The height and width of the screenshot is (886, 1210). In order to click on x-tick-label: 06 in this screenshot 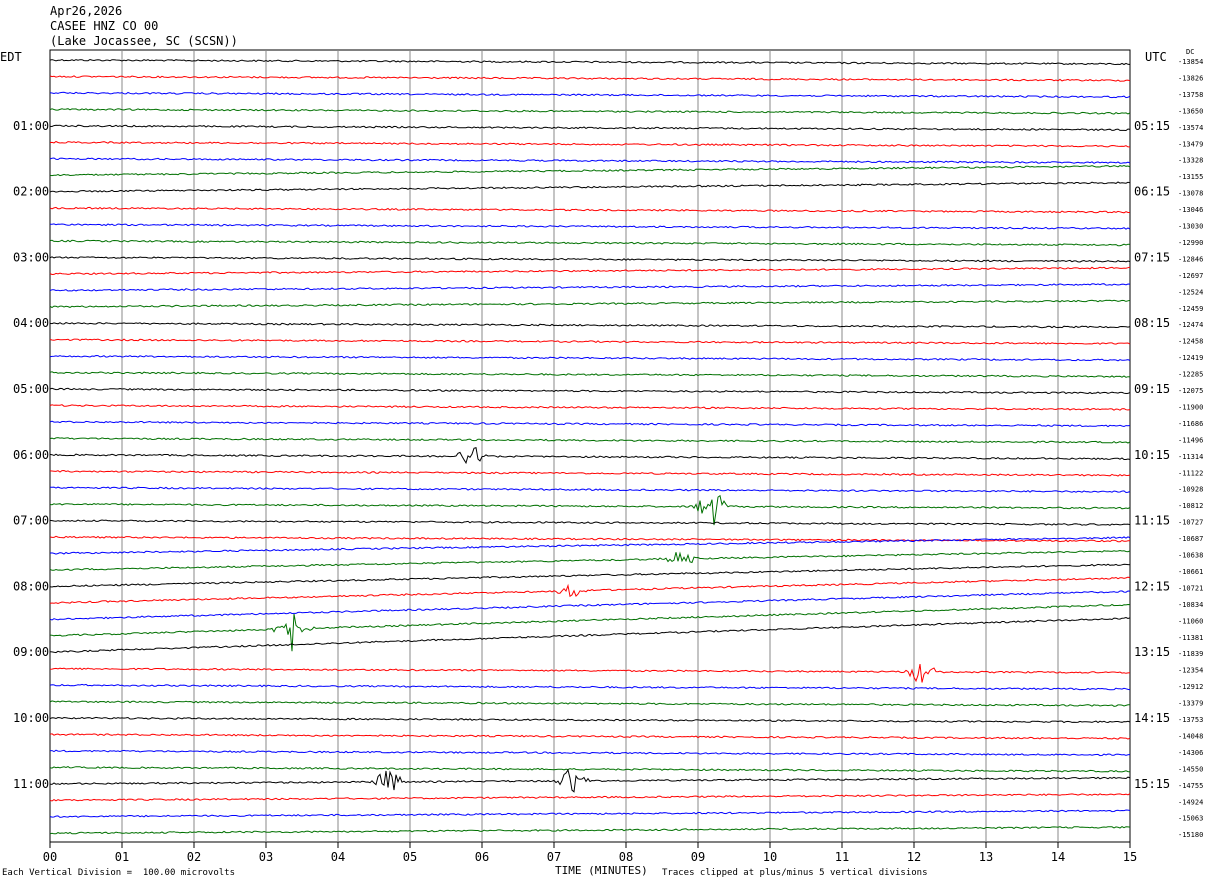, I will do `click(482, 857)`.